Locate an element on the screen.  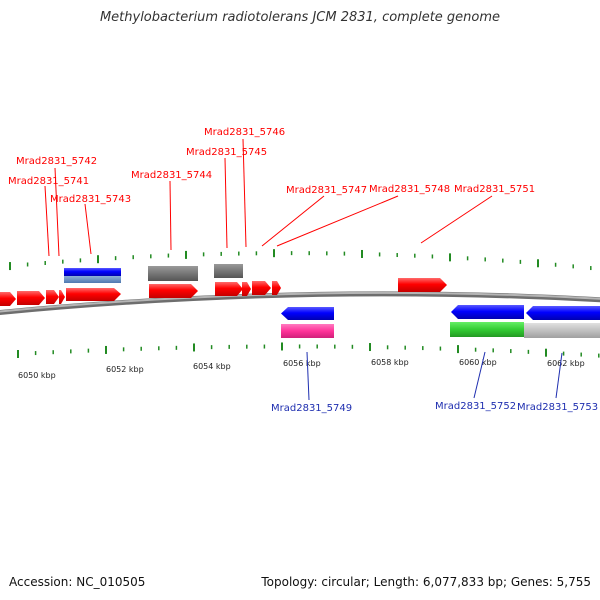
feature-blue-upper is located at coordinates (92, 272).